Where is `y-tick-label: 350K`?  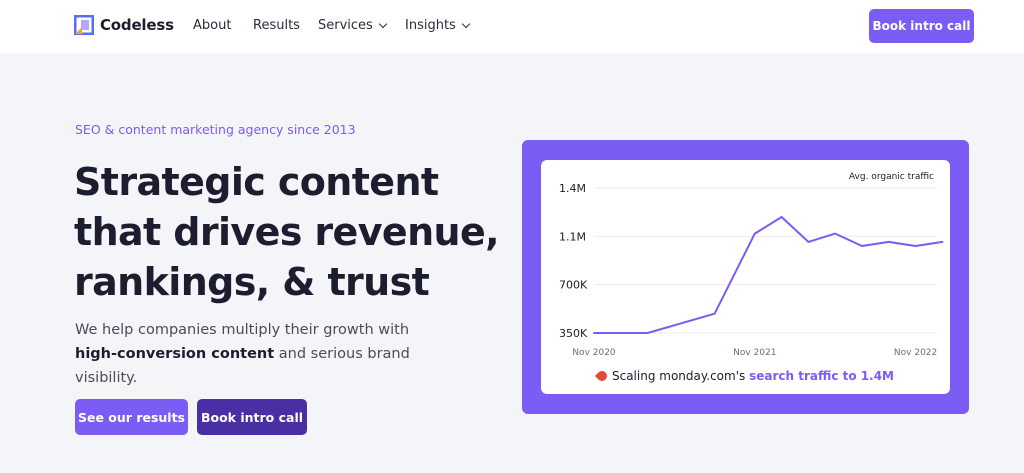 y-tick-label: 350K is located at coordinates (573, 333).